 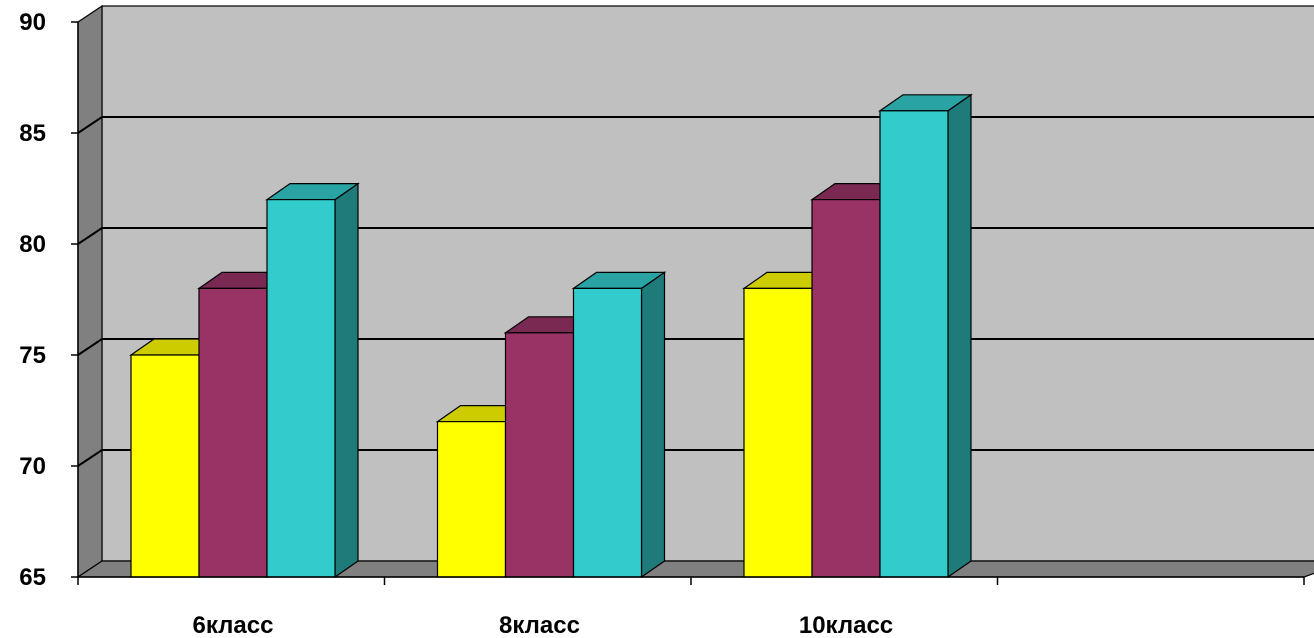 What do you see at coordinates (32, 22) in the screenshot?
I see `y-tick-label: 90` at bounding box center [32, 22].